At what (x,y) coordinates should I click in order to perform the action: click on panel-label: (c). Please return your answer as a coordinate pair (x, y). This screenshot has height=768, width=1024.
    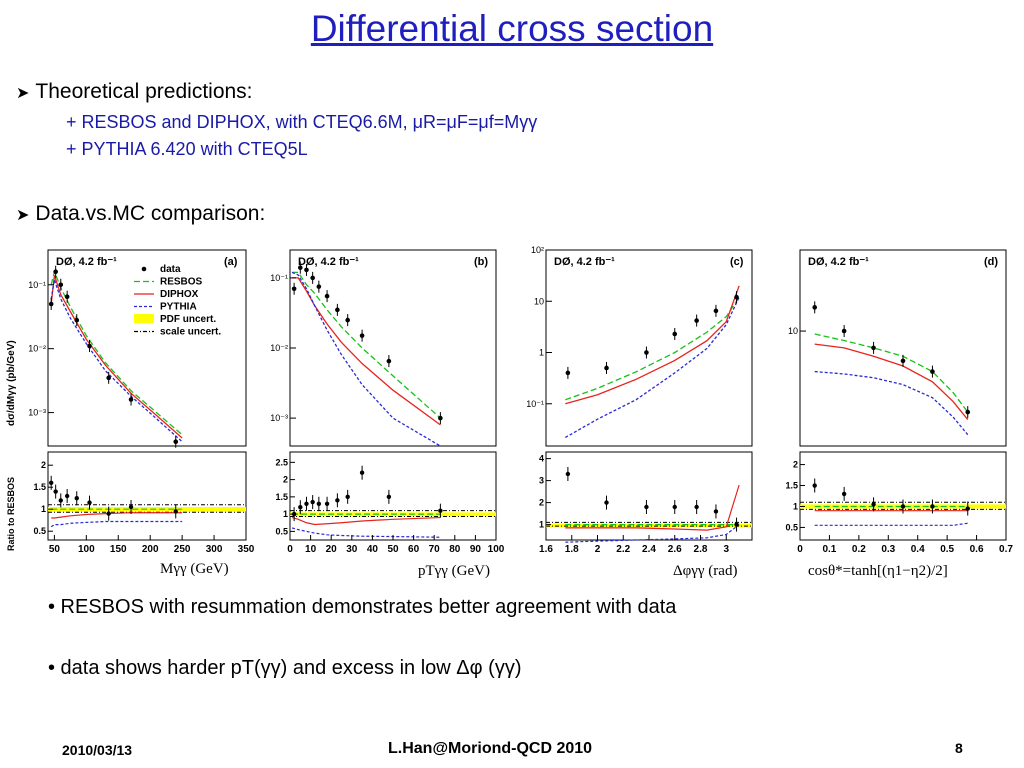
    Looking at the image, I should click on (737, 262).